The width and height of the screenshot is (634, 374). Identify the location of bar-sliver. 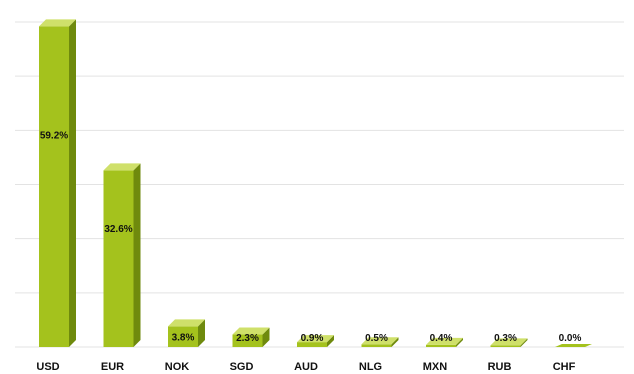
(573, 345).